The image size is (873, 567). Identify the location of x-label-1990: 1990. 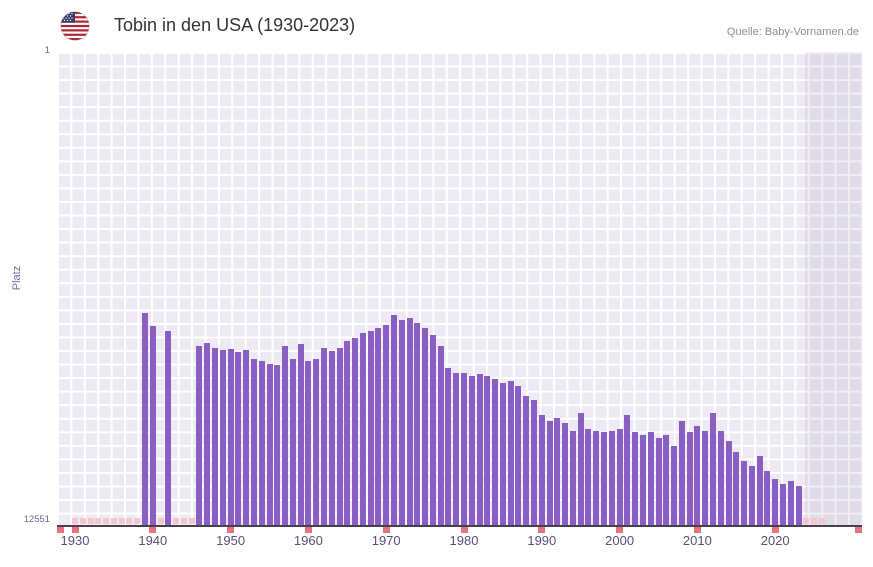
(542, 540).